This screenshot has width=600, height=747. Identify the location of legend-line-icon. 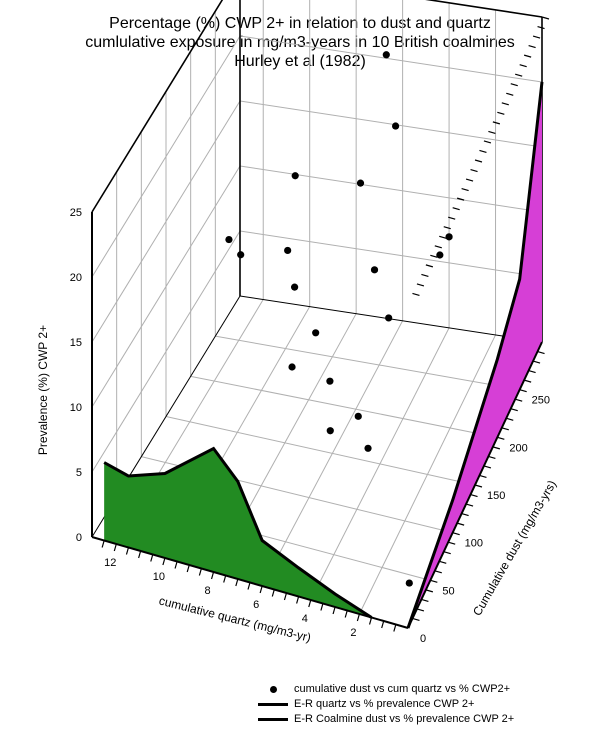
(273, 704).